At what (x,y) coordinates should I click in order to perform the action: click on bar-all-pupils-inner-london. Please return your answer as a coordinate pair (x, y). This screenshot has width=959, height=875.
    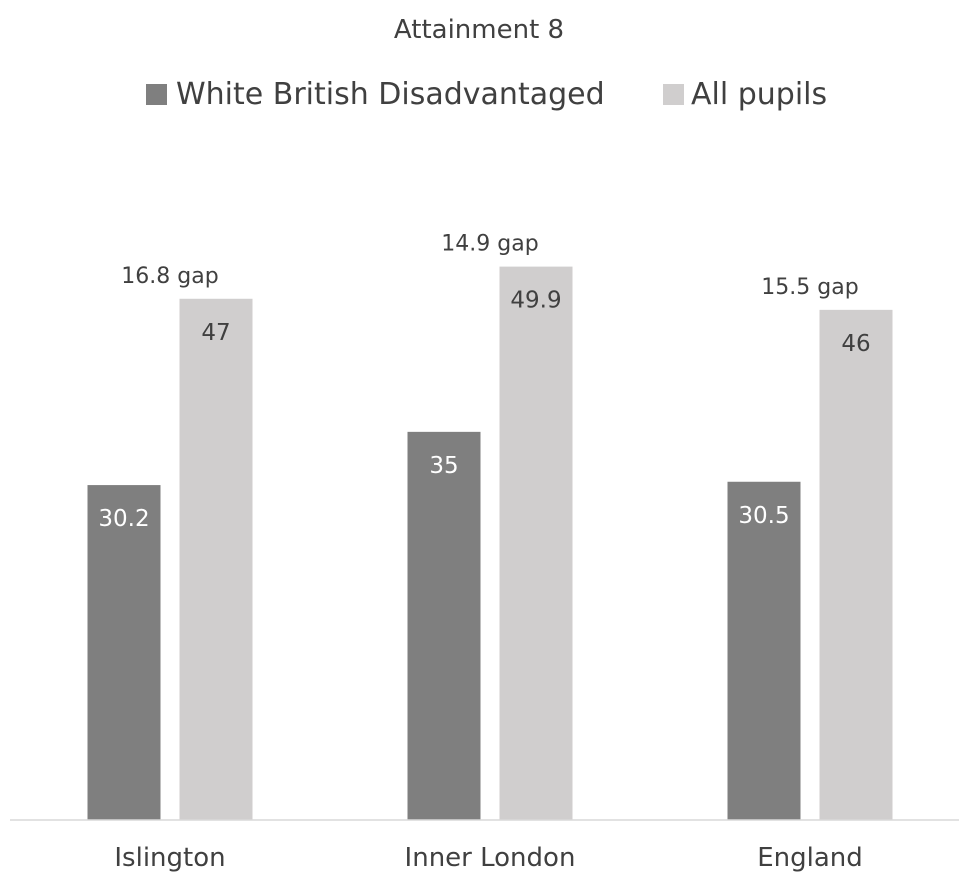
    Looking at the image, I should click on (536, 543).